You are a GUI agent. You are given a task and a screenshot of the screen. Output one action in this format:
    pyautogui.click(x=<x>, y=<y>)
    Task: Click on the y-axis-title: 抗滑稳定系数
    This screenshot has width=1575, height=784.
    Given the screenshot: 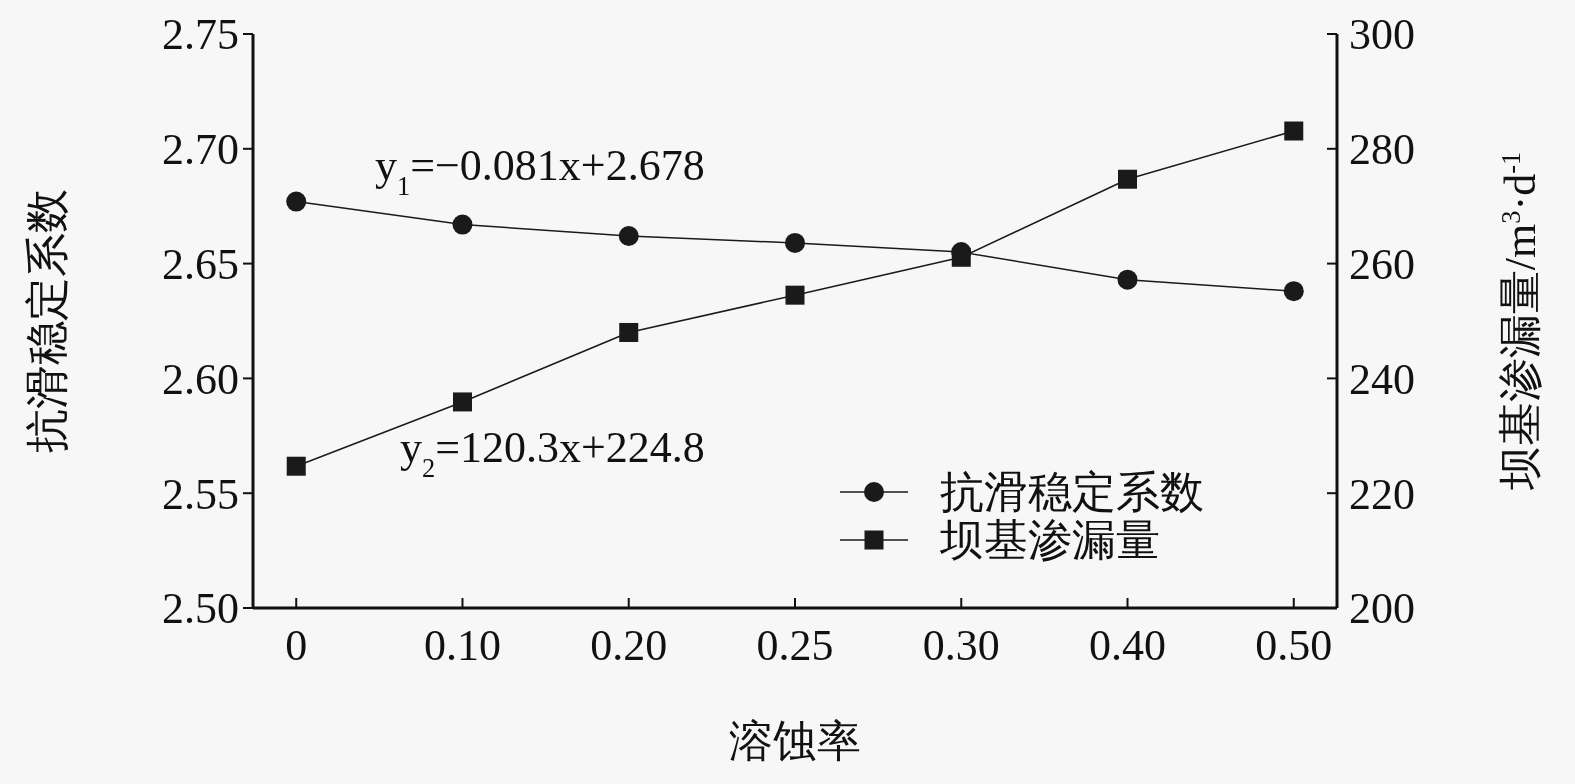 What is the action you would take?
    pyautogui.click(x=47, y=321)
    